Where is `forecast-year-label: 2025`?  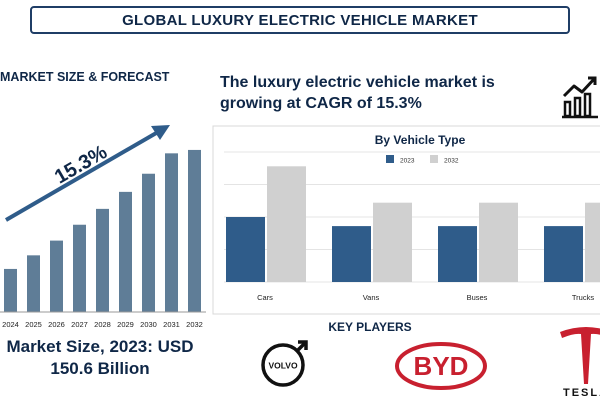
forecast-year-label: 2025 is located at coordinates (33, 324).